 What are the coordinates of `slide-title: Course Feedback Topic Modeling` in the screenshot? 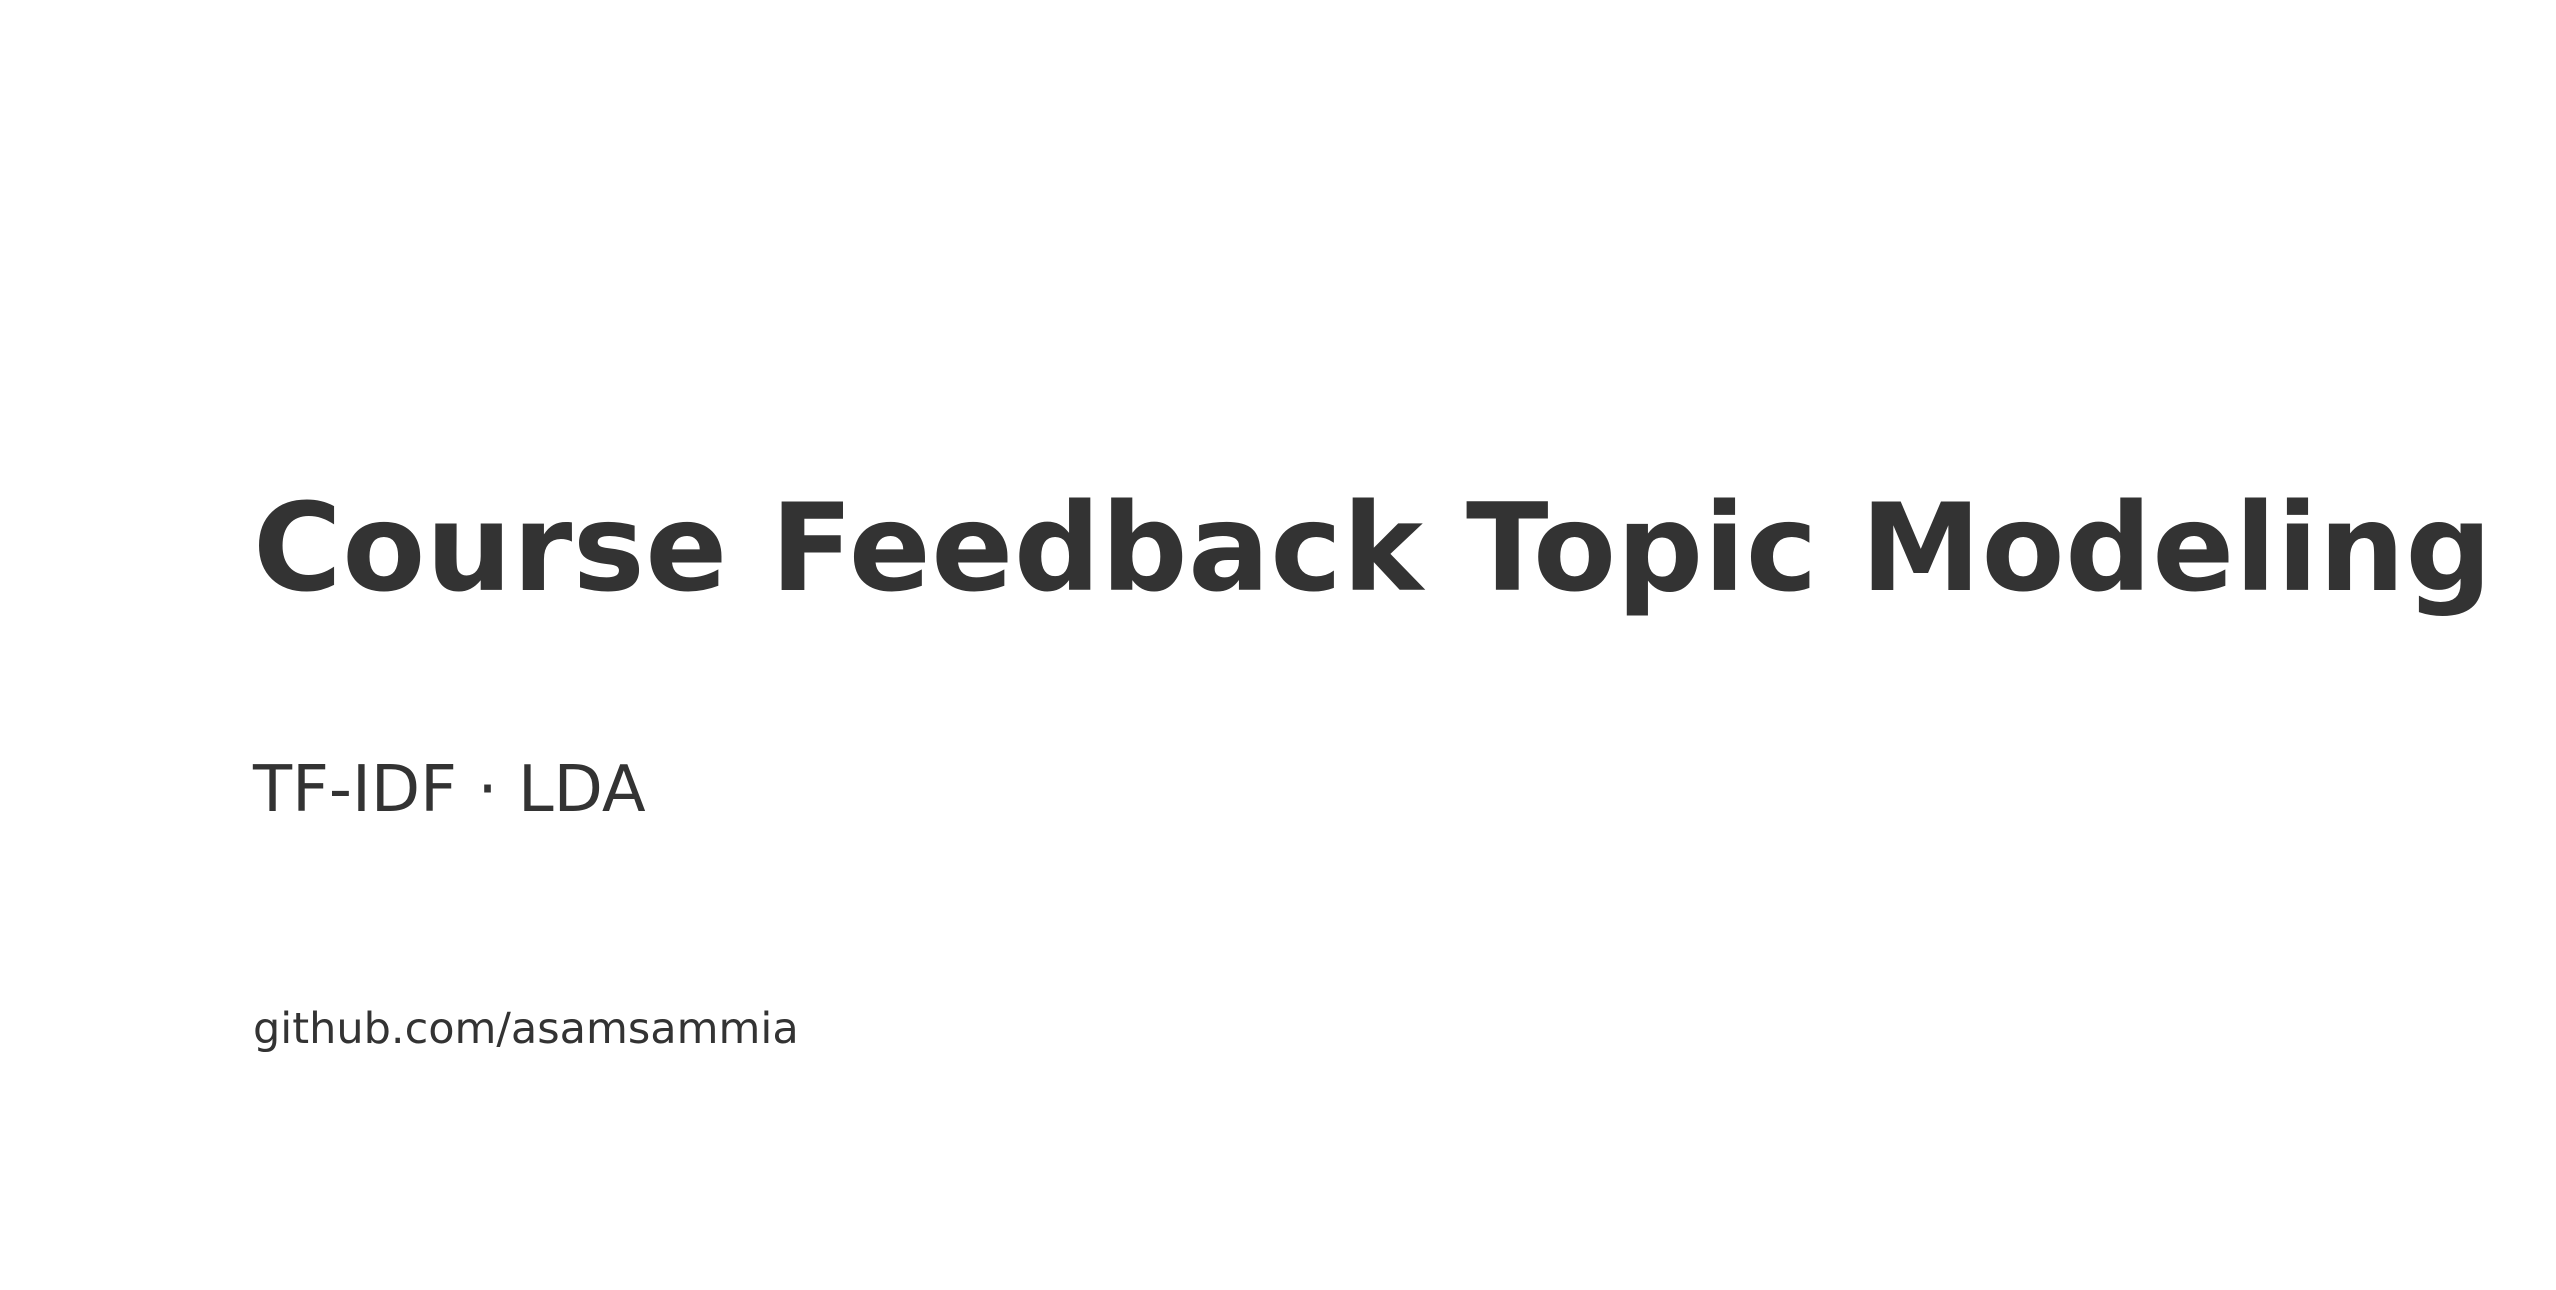 It's located at (1373, 548).